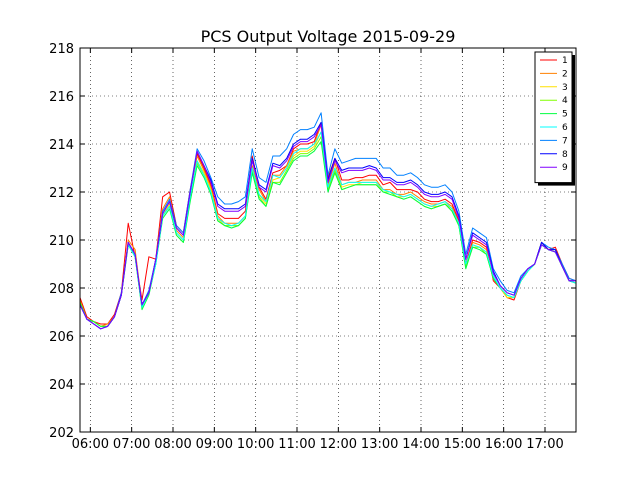  Describe the element at coordinates (565, 141) in the screenshot. I see `legend-label-7: 7` at that location.